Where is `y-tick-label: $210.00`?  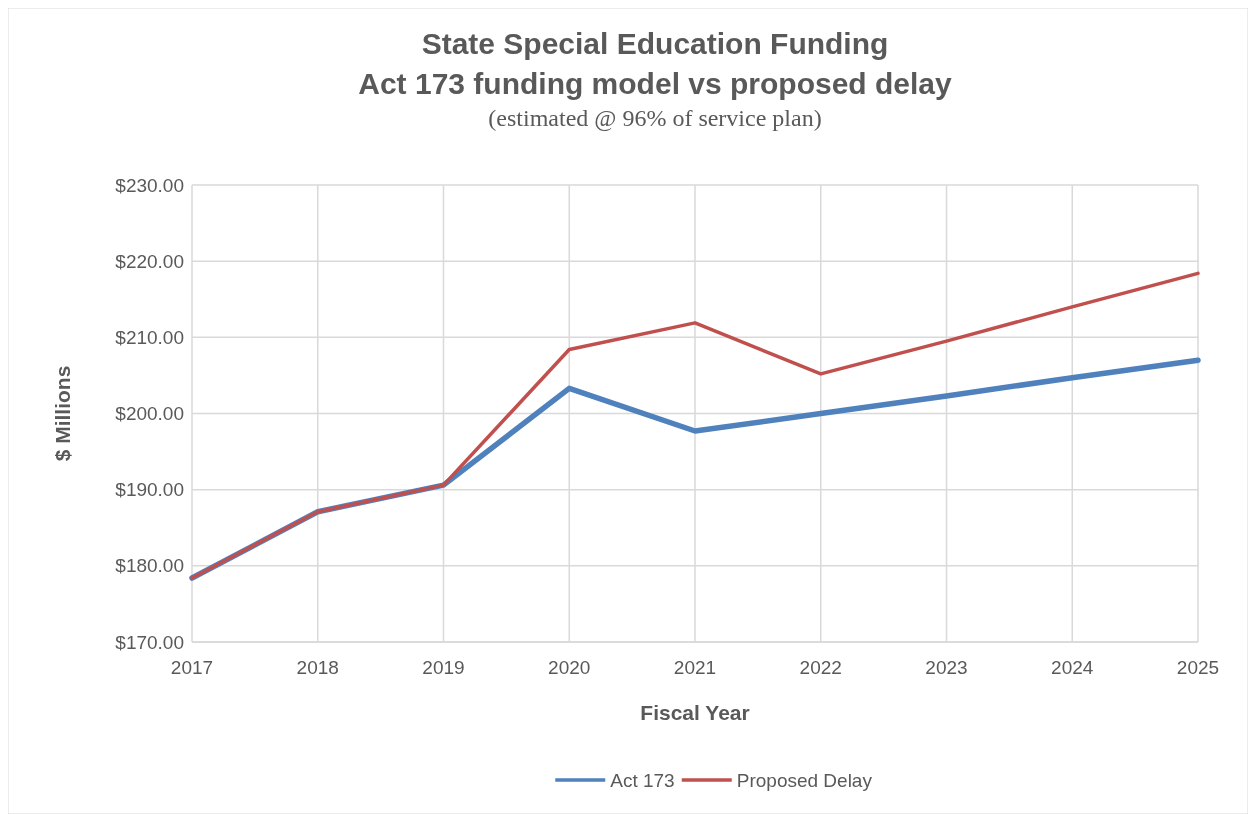
y-tick-label: $210.00 is located at coordinates (149, 337).